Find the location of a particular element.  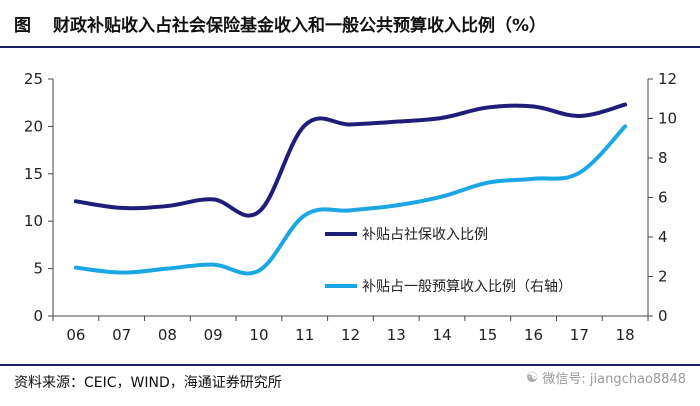

y-left-tick-label: 5 is located at coordinates (38, 269).